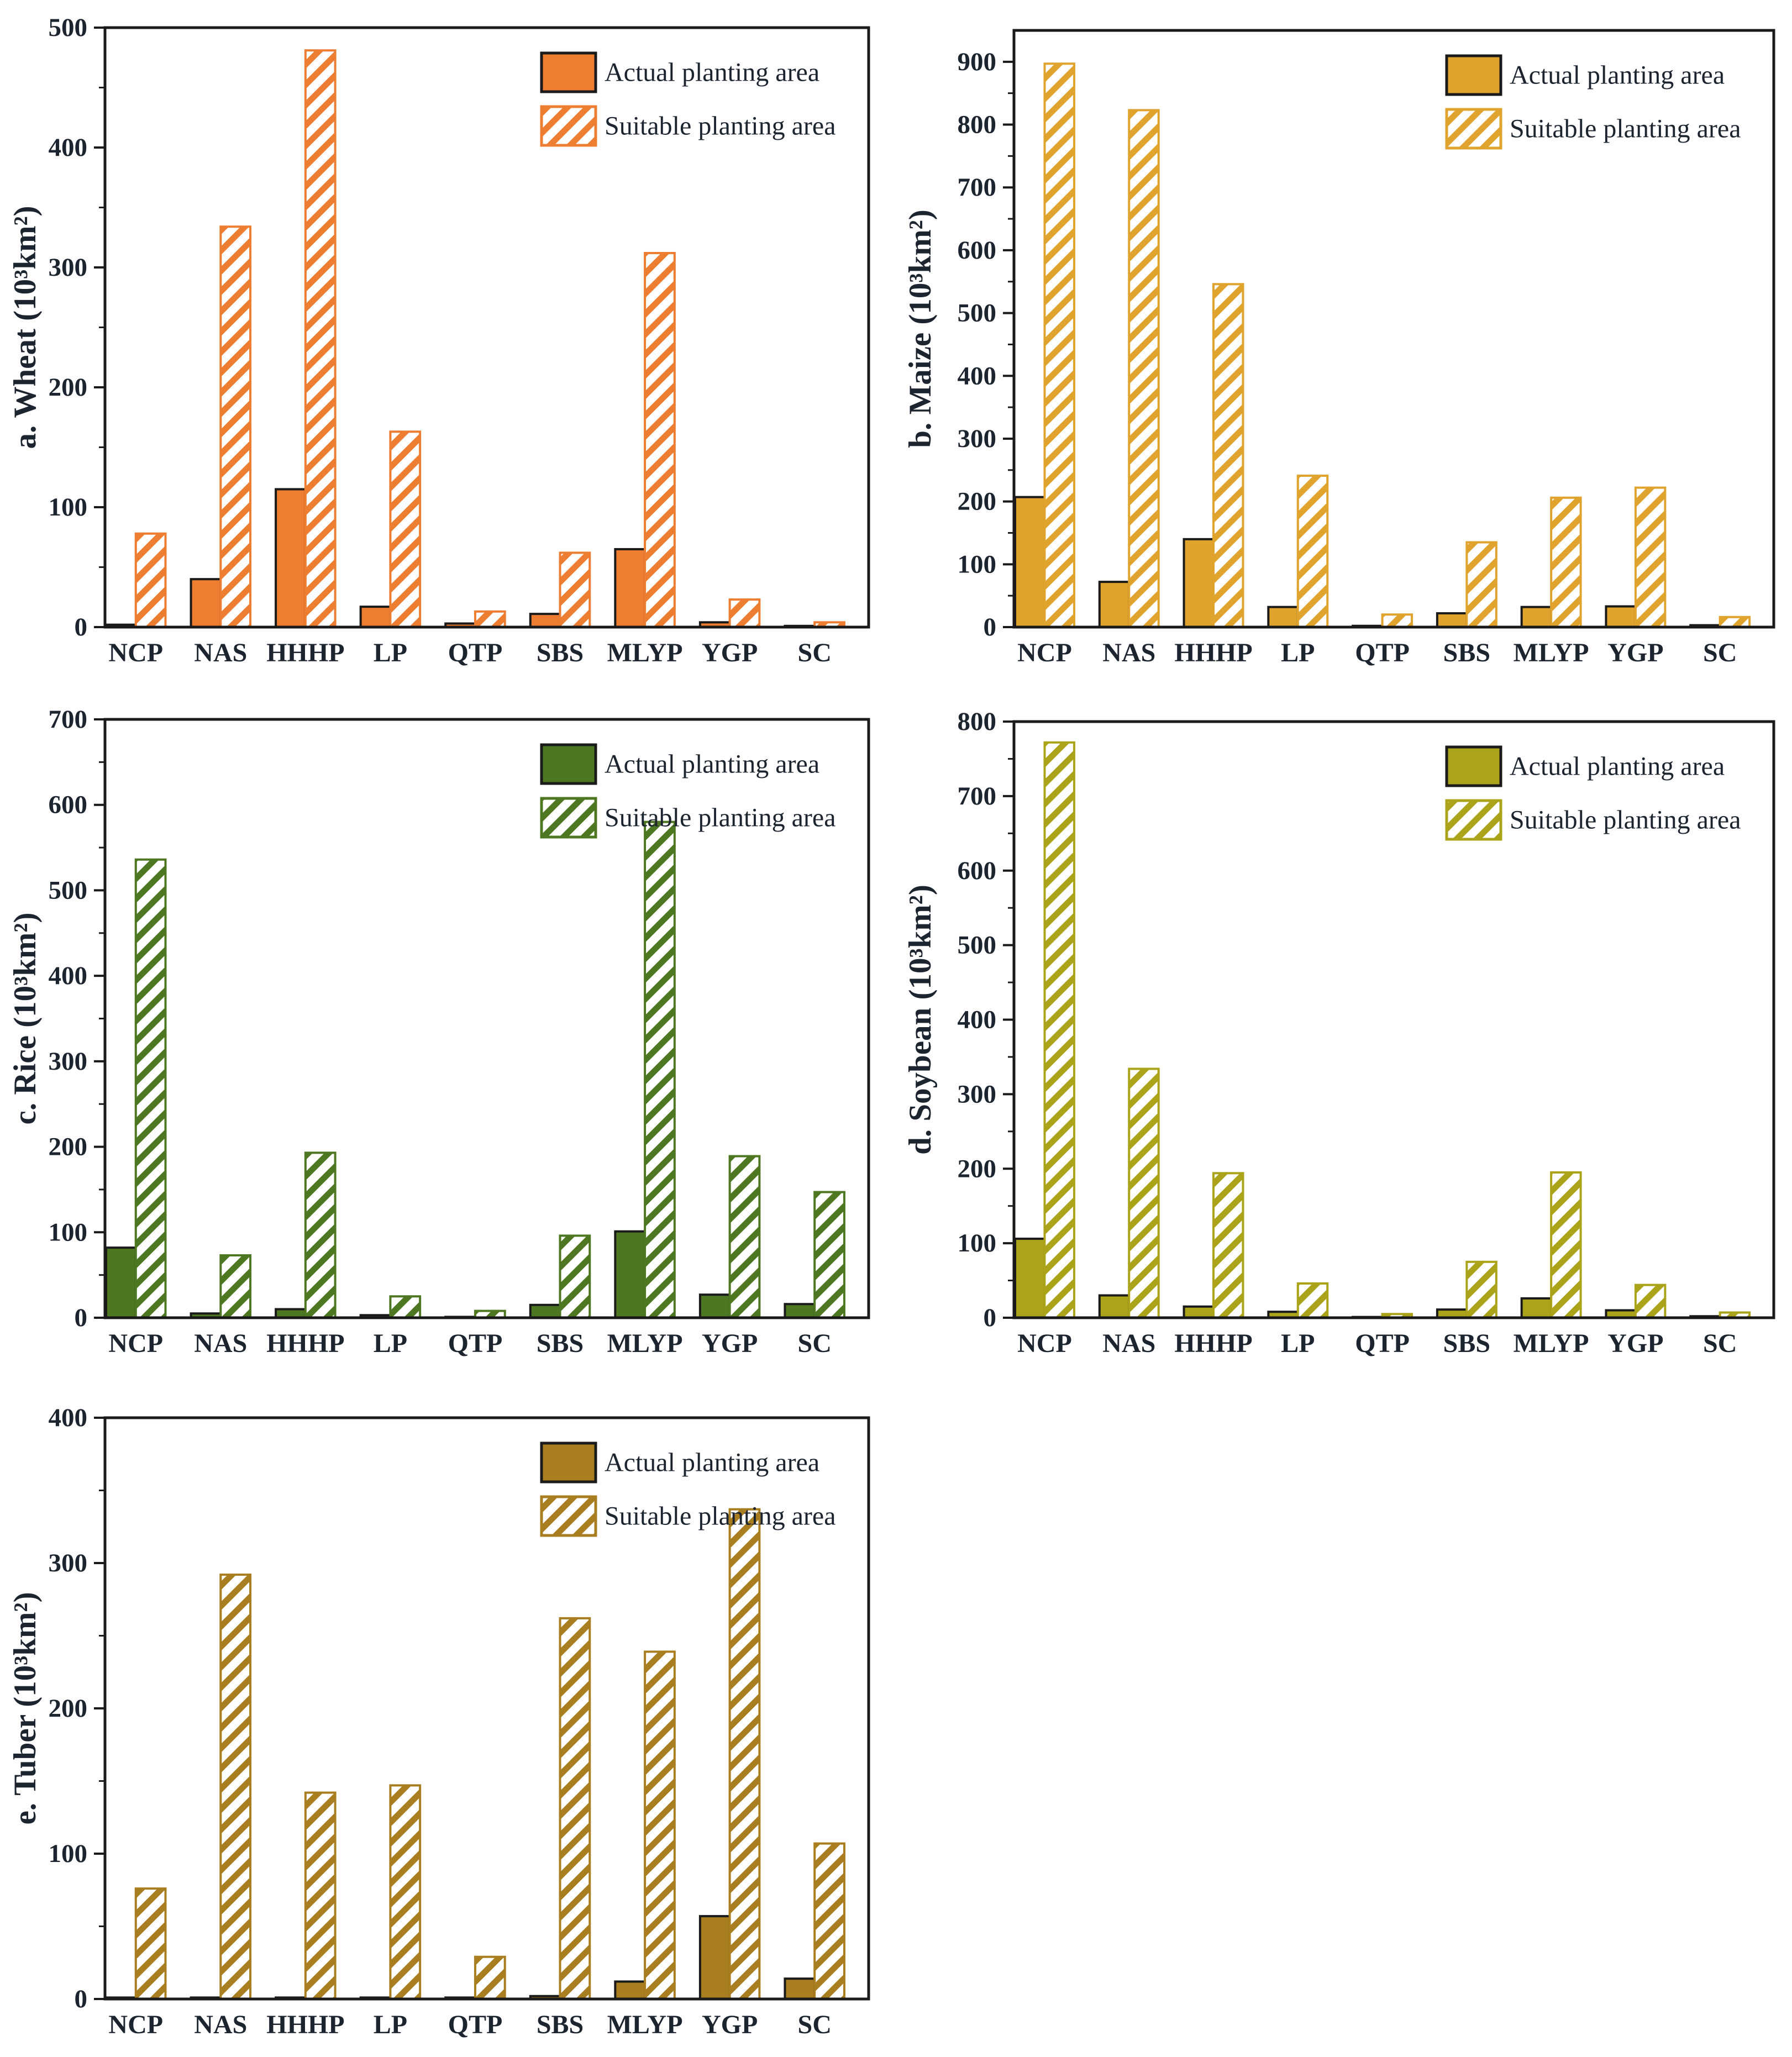  I want to click on y-tick-label: 800, so click(977, 125).